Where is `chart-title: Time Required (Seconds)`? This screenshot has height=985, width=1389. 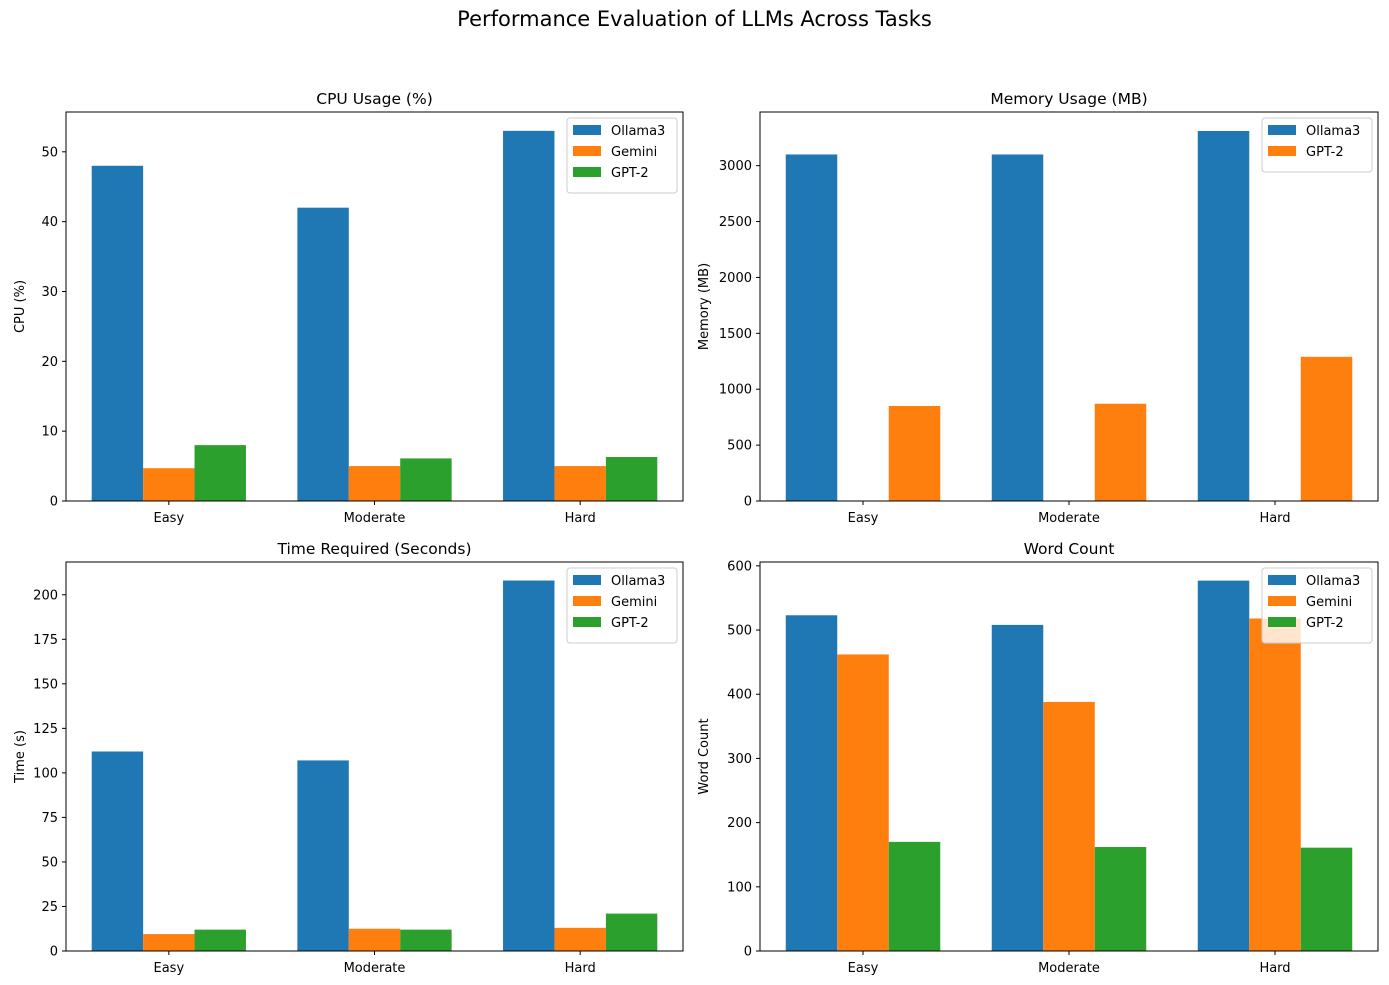
chart-title: Time Required (Seconds) is located at coordinates (374, 549).